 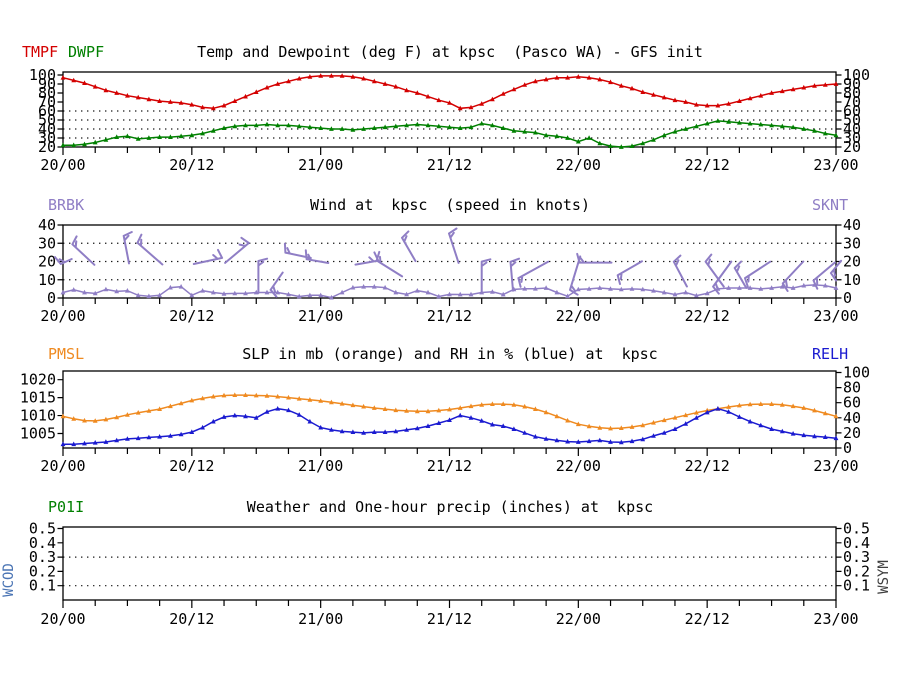 What do you see at coordinates (830, 205) in the screenshot?
I see `legend-sknt-label: SKNT` at bounding box center [830, 205].